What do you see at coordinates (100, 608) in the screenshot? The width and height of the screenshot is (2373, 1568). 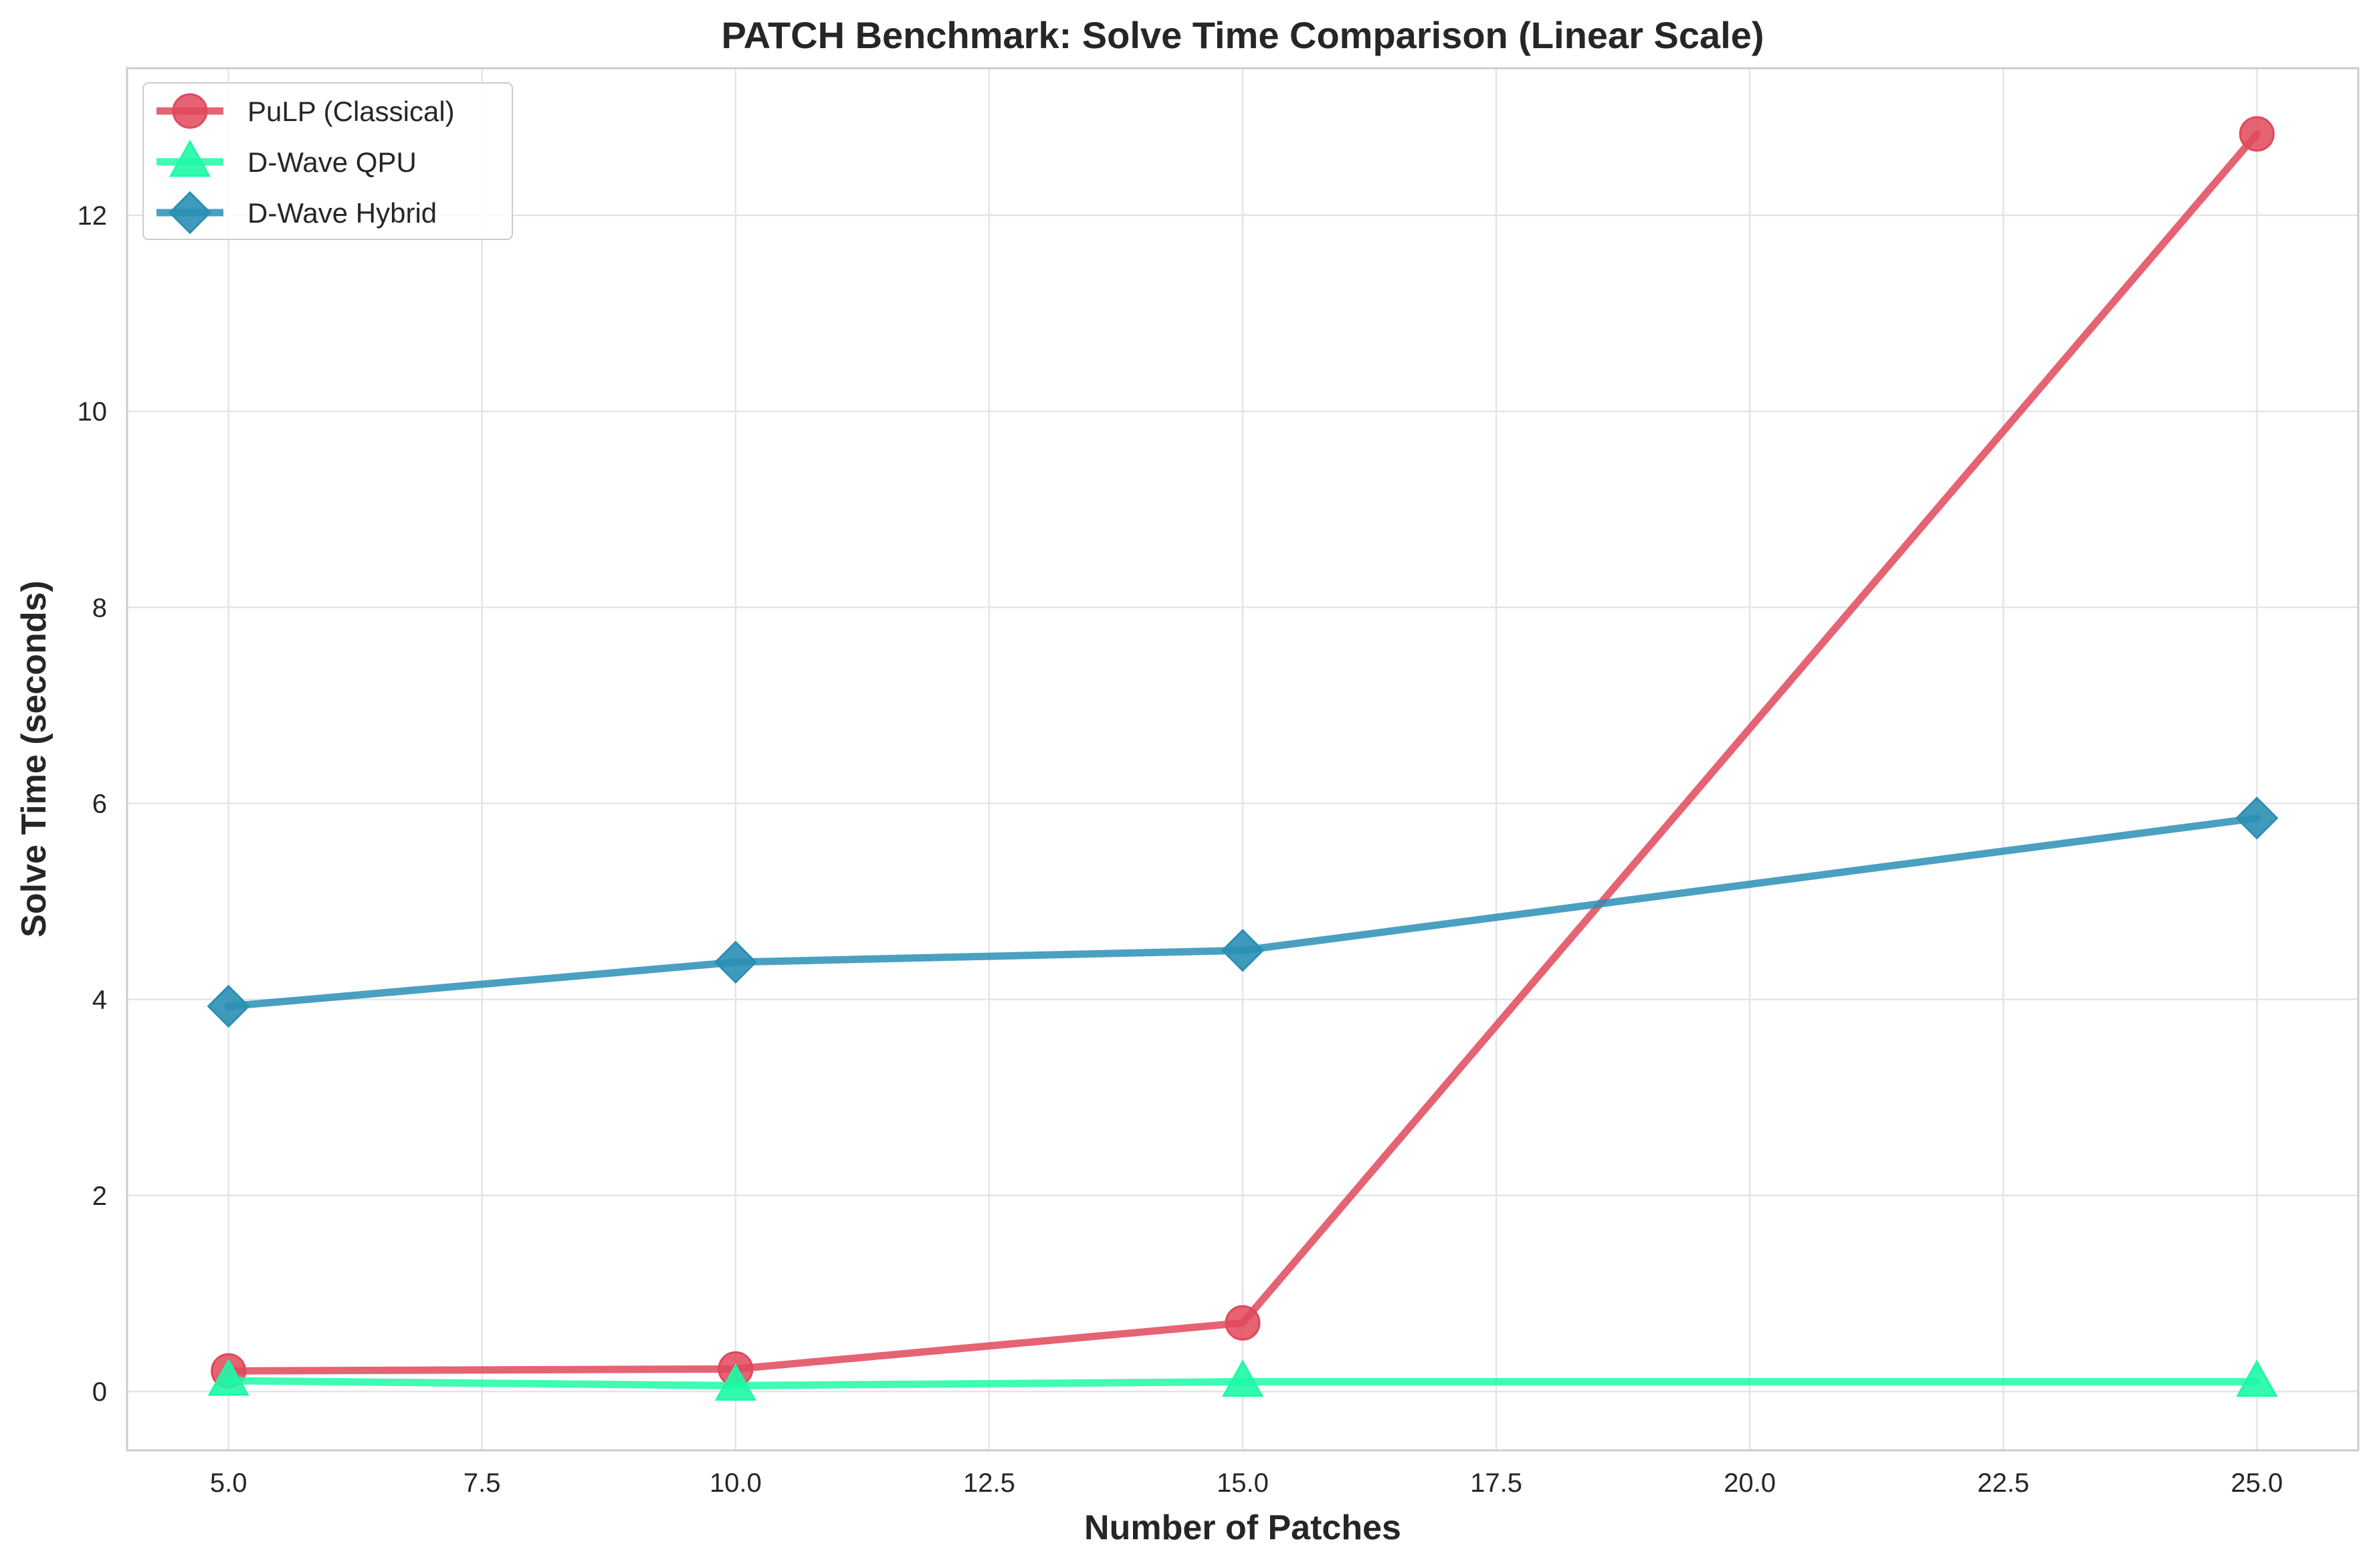 I see `y-tick-label: 8` at bounding box center [100, 608].